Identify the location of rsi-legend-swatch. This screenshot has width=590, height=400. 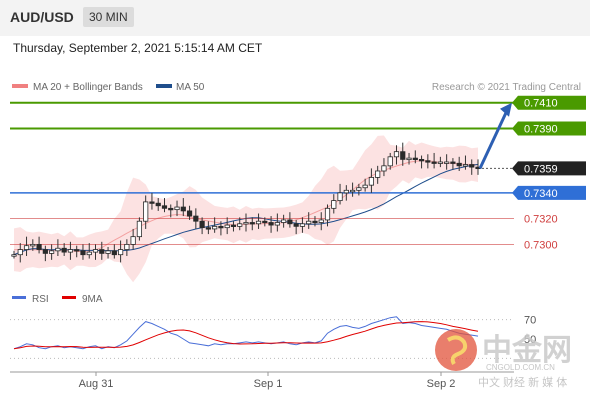
(19, 297).